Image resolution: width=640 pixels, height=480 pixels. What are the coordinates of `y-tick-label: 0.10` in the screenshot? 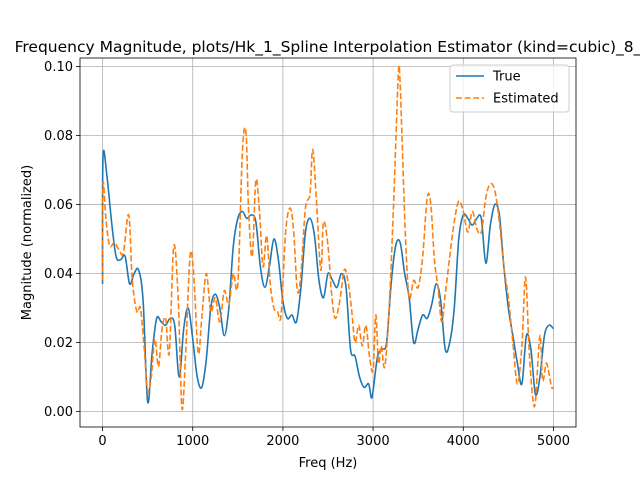 It's located at (58, 67).